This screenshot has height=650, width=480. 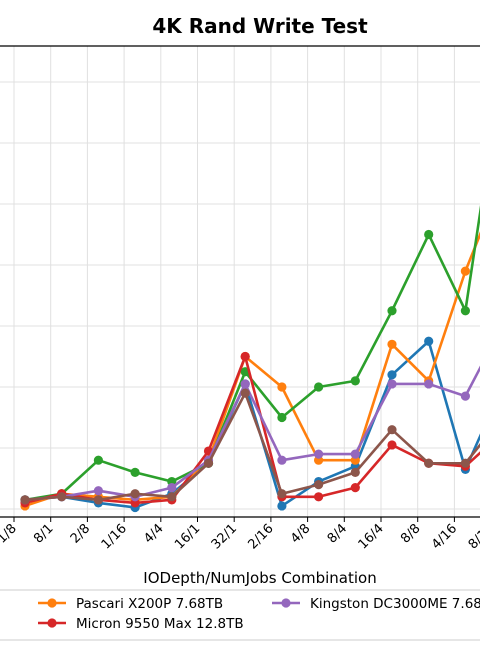 I want to click on x-tick-label: 1/8, so click(x=10, y=533).